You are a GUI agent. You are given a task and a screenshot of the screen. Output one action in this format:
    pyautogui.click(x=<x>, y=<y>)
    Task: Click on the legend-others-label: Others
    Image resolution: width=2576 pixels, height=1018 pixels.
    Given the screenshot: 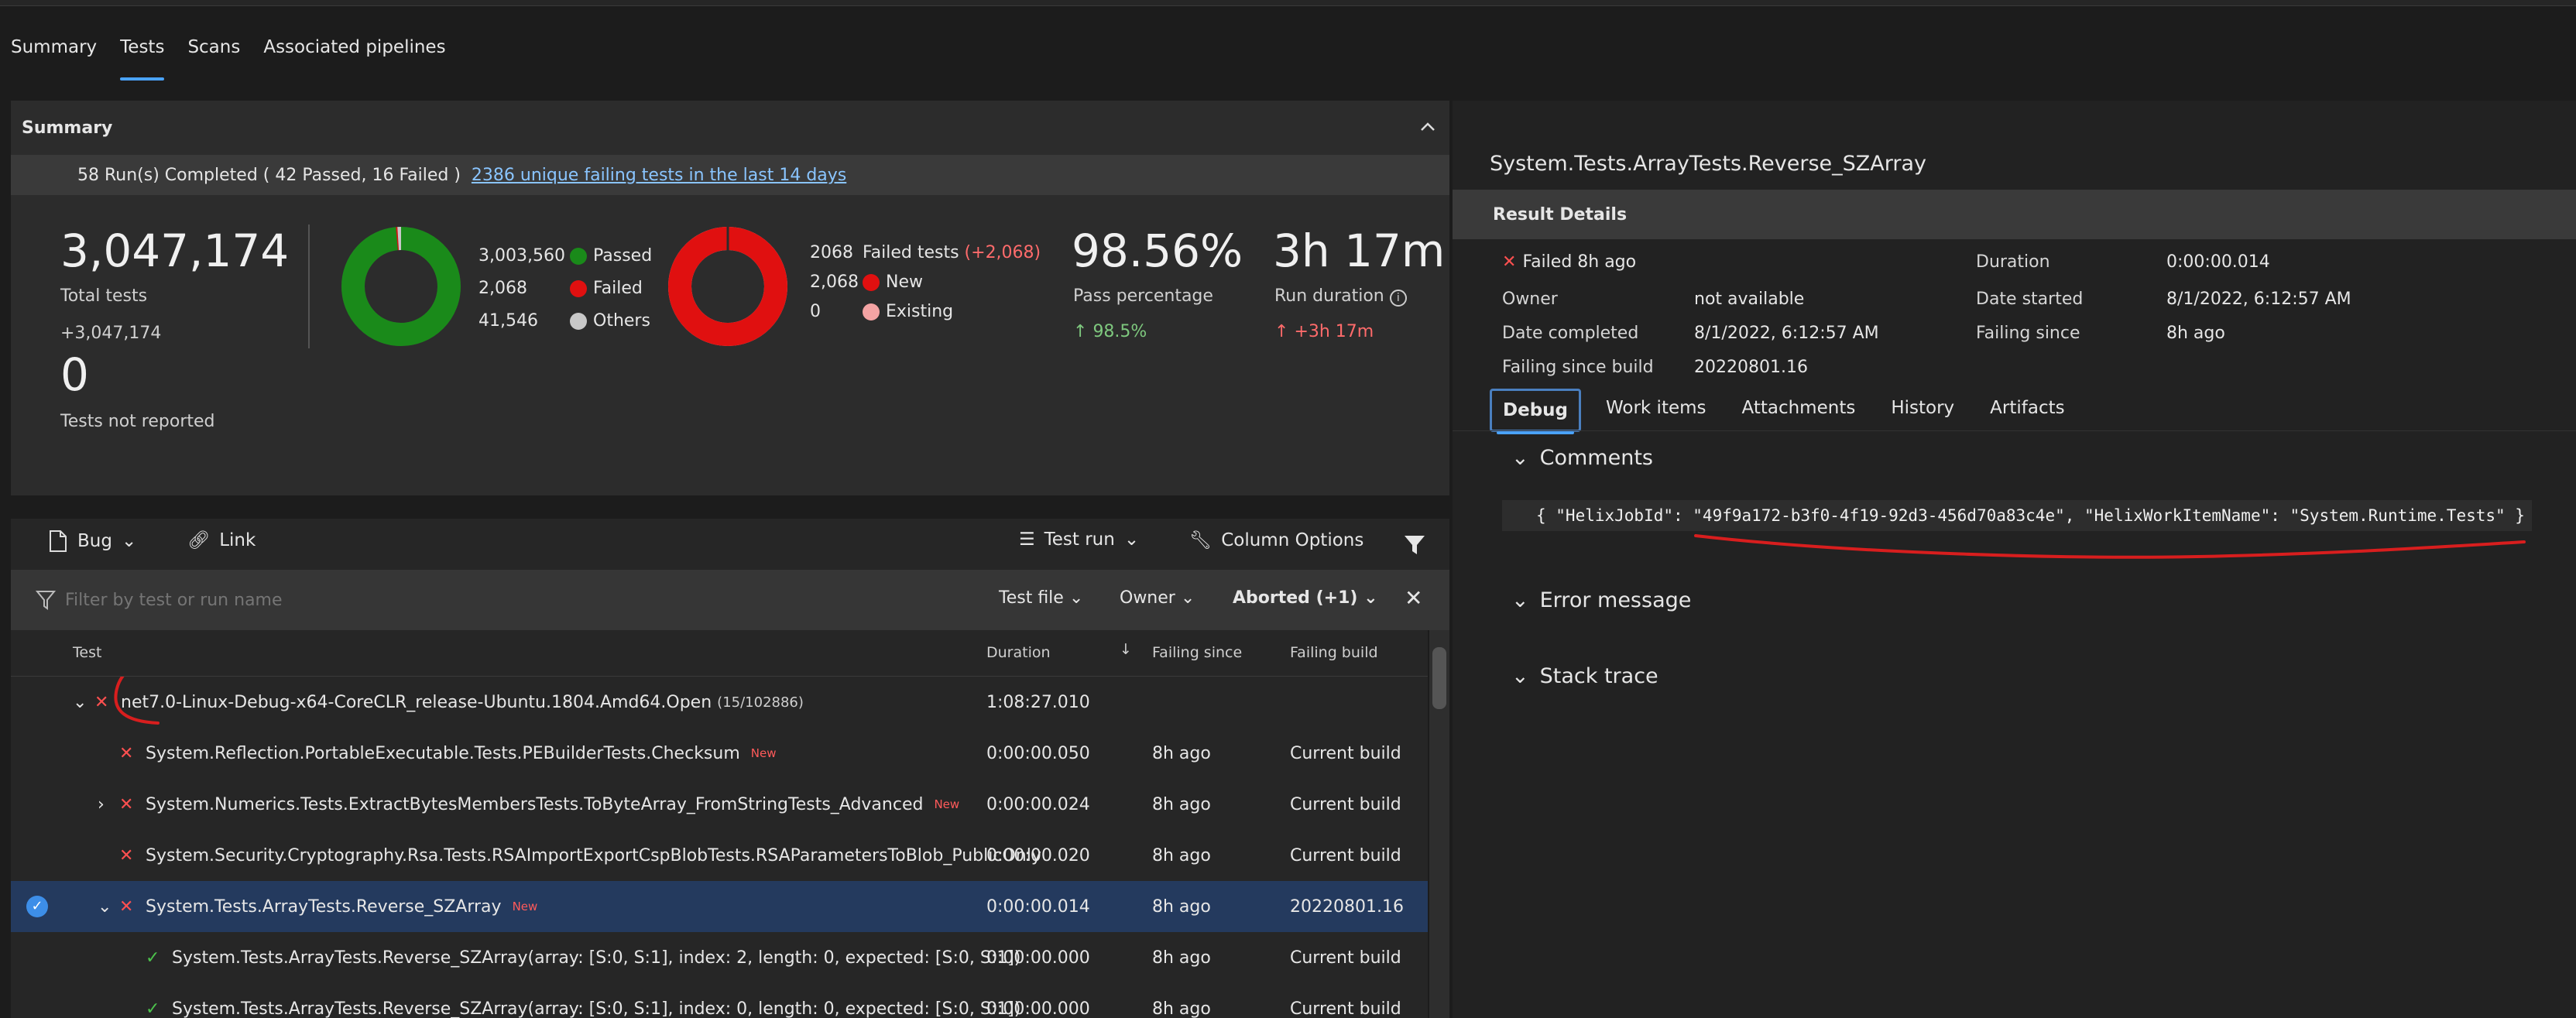 What is the action you would take?
    pyautogui.click(x=621, y=321)
    